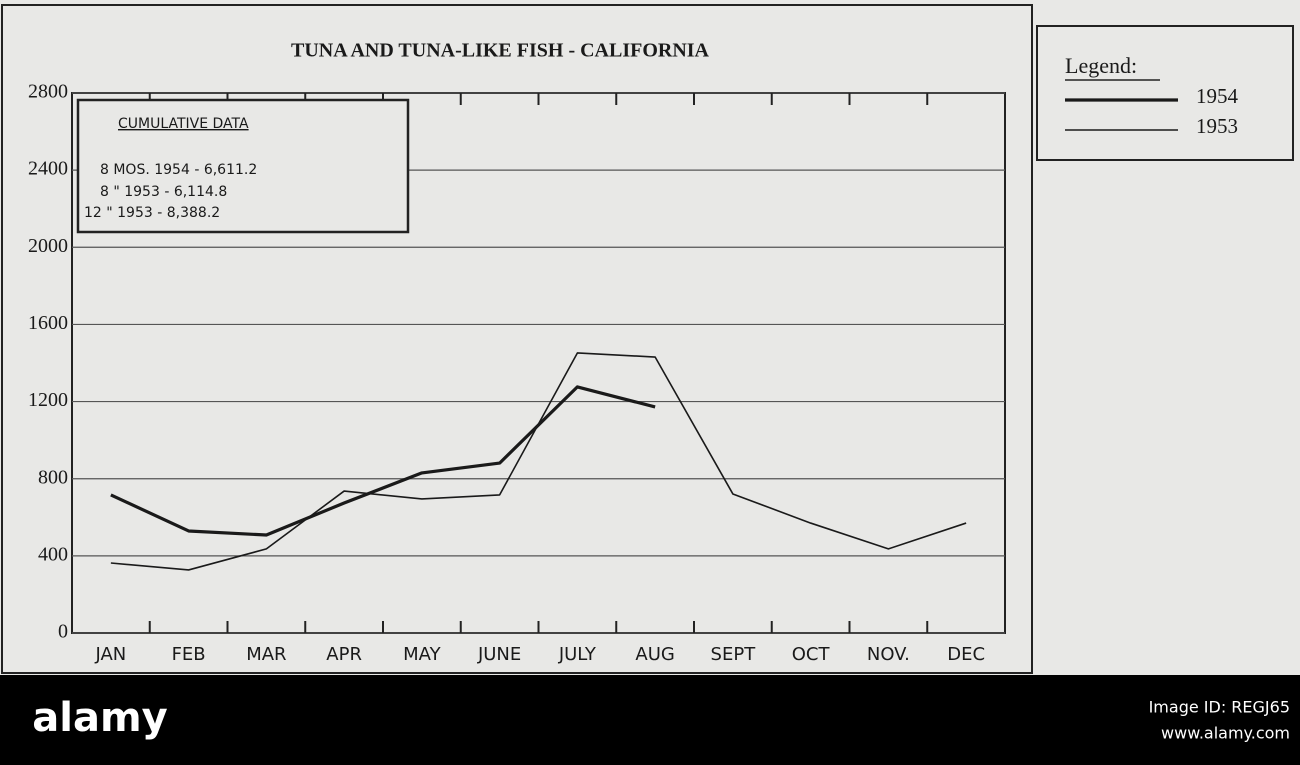 The height and width of the screenshot is (765, 1300). What do you see at coordinates (654, 654) in the screenshot?
I see `x-tick-label: AUG` at bounding box center [654, 654].